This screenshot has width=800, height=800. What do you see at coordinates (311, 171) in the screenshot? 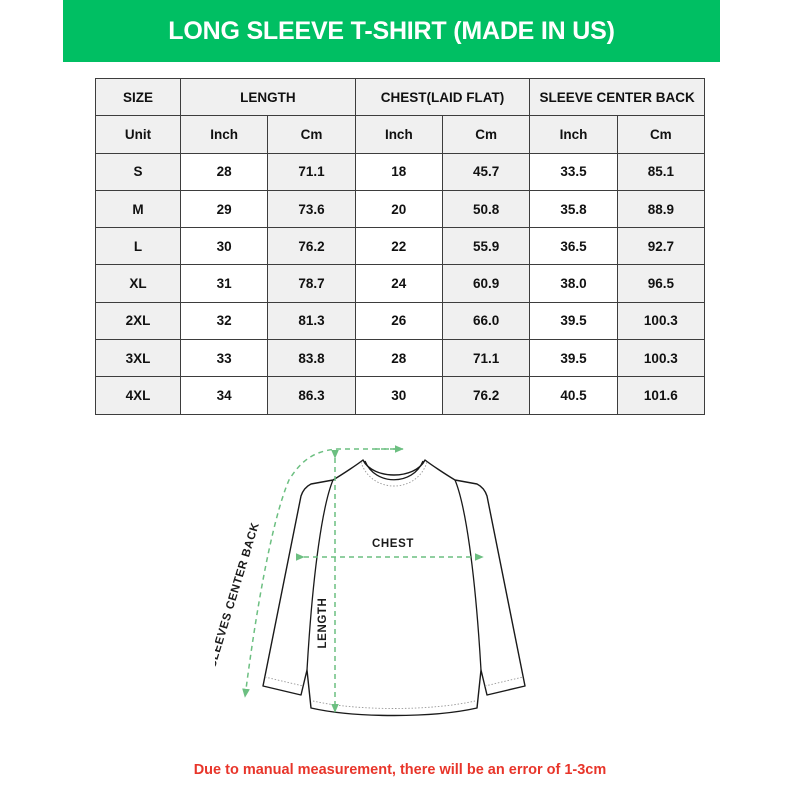
I see `cell-length_cm: 71.1` at bounding box center [311, 171].